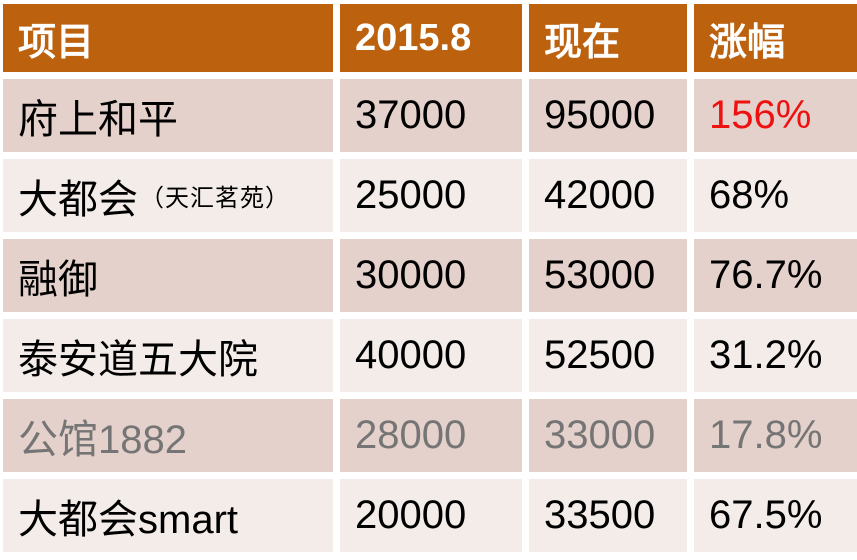  What do you see at coordinates (78, 199) in the screenshot?
I see `project-name: 大都会` at bounding box center [78, 199].